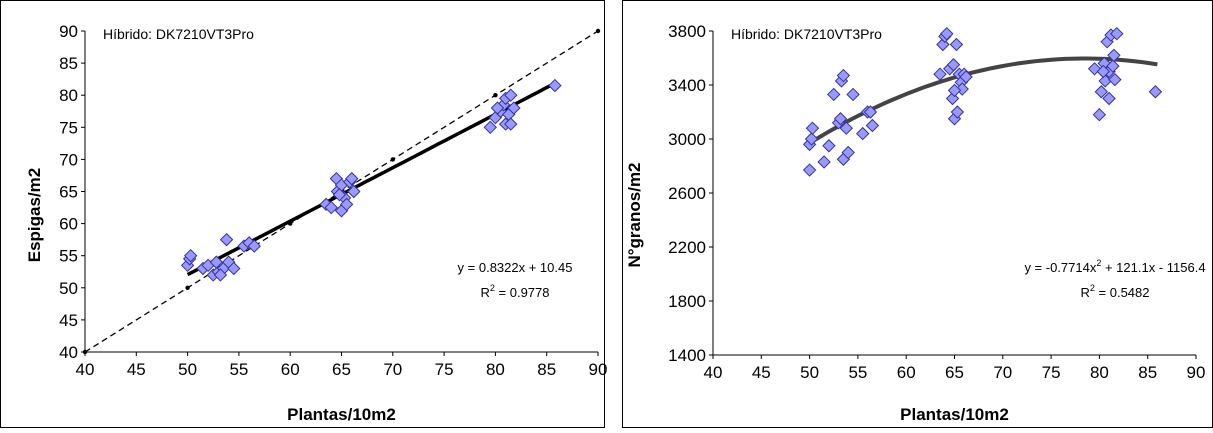  What do you see at coordinates (68, 224) in the screenshot?
I see `y-tick-label: 60` at bounding box center [68, 224].